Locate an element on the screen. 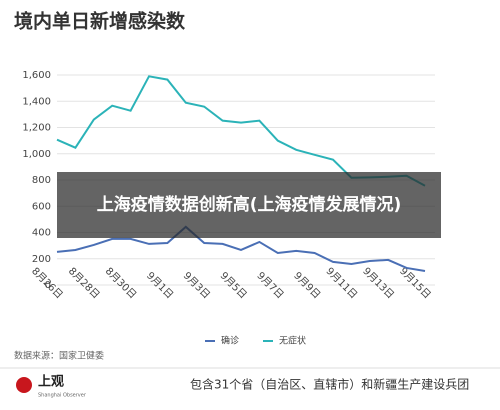  legend-label: 确诊 is located at coordinates (230, 341).